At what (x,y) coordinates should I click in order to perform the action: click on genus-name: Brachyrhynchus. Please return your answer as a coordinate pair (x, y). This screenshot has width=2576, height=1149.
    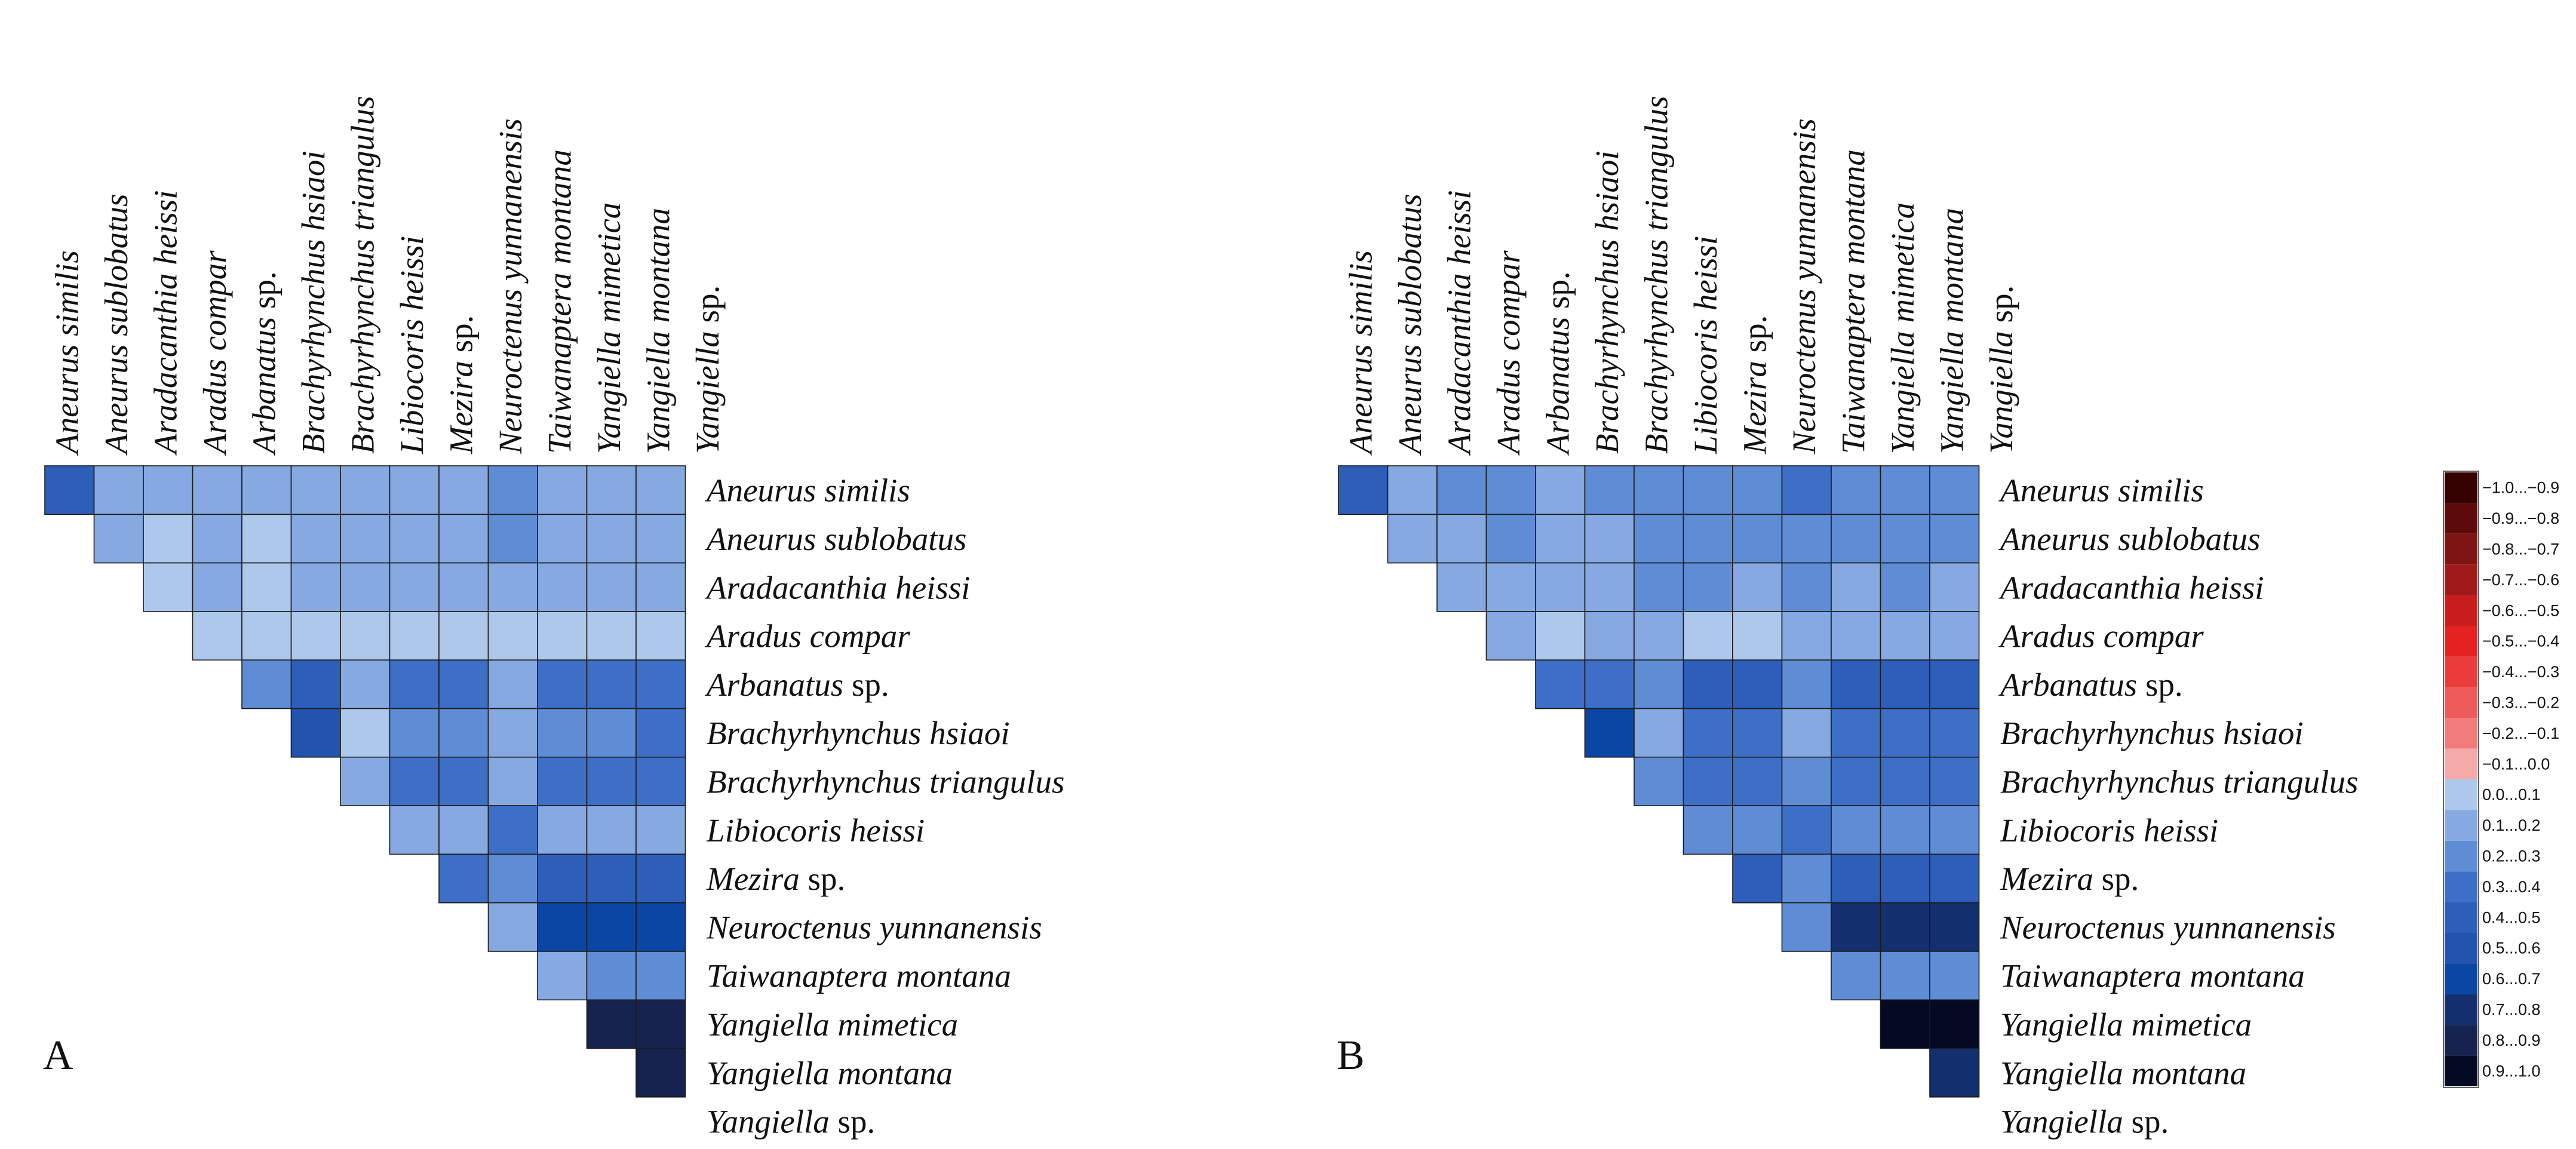
    Looking at the image, I should click on (2107, 733).